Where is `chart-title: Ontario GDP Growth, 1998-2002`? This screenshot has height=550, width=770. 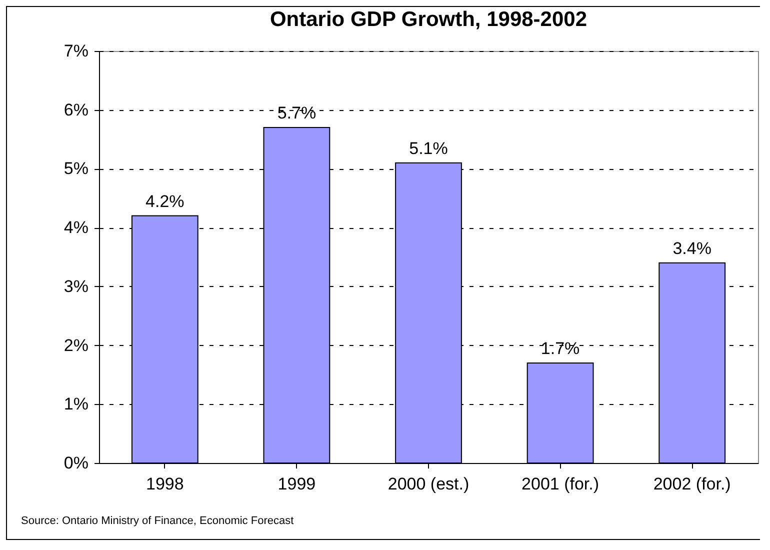 chart-title: Ontario GDP Growth, 1998-2002 is located at coordinates (429, 19).